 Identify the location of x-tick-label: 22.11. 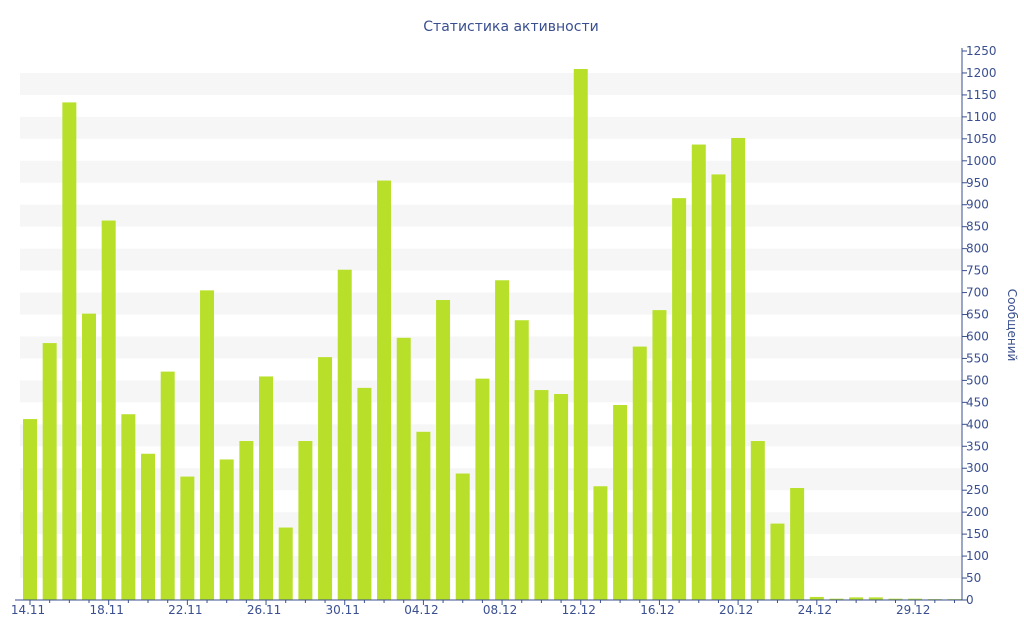
(185, 610).